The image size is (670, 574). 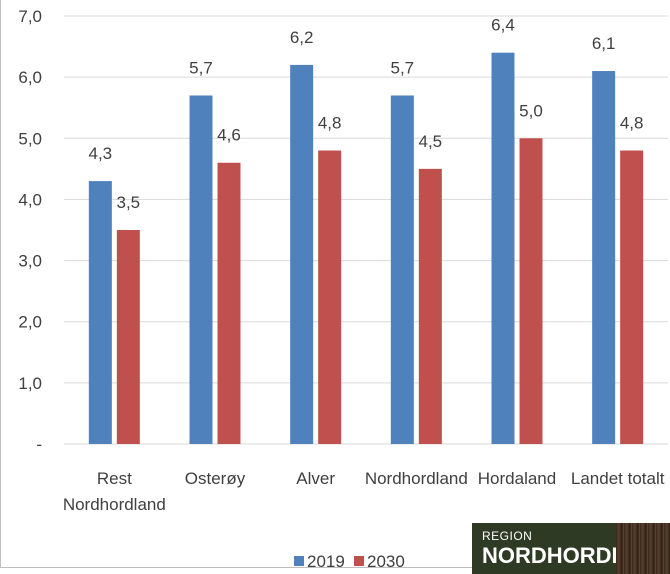 What do you see at coordinates (39, 444) in the screenshot?
I see `y-tick-label: -` at bounding box center [39, 444].